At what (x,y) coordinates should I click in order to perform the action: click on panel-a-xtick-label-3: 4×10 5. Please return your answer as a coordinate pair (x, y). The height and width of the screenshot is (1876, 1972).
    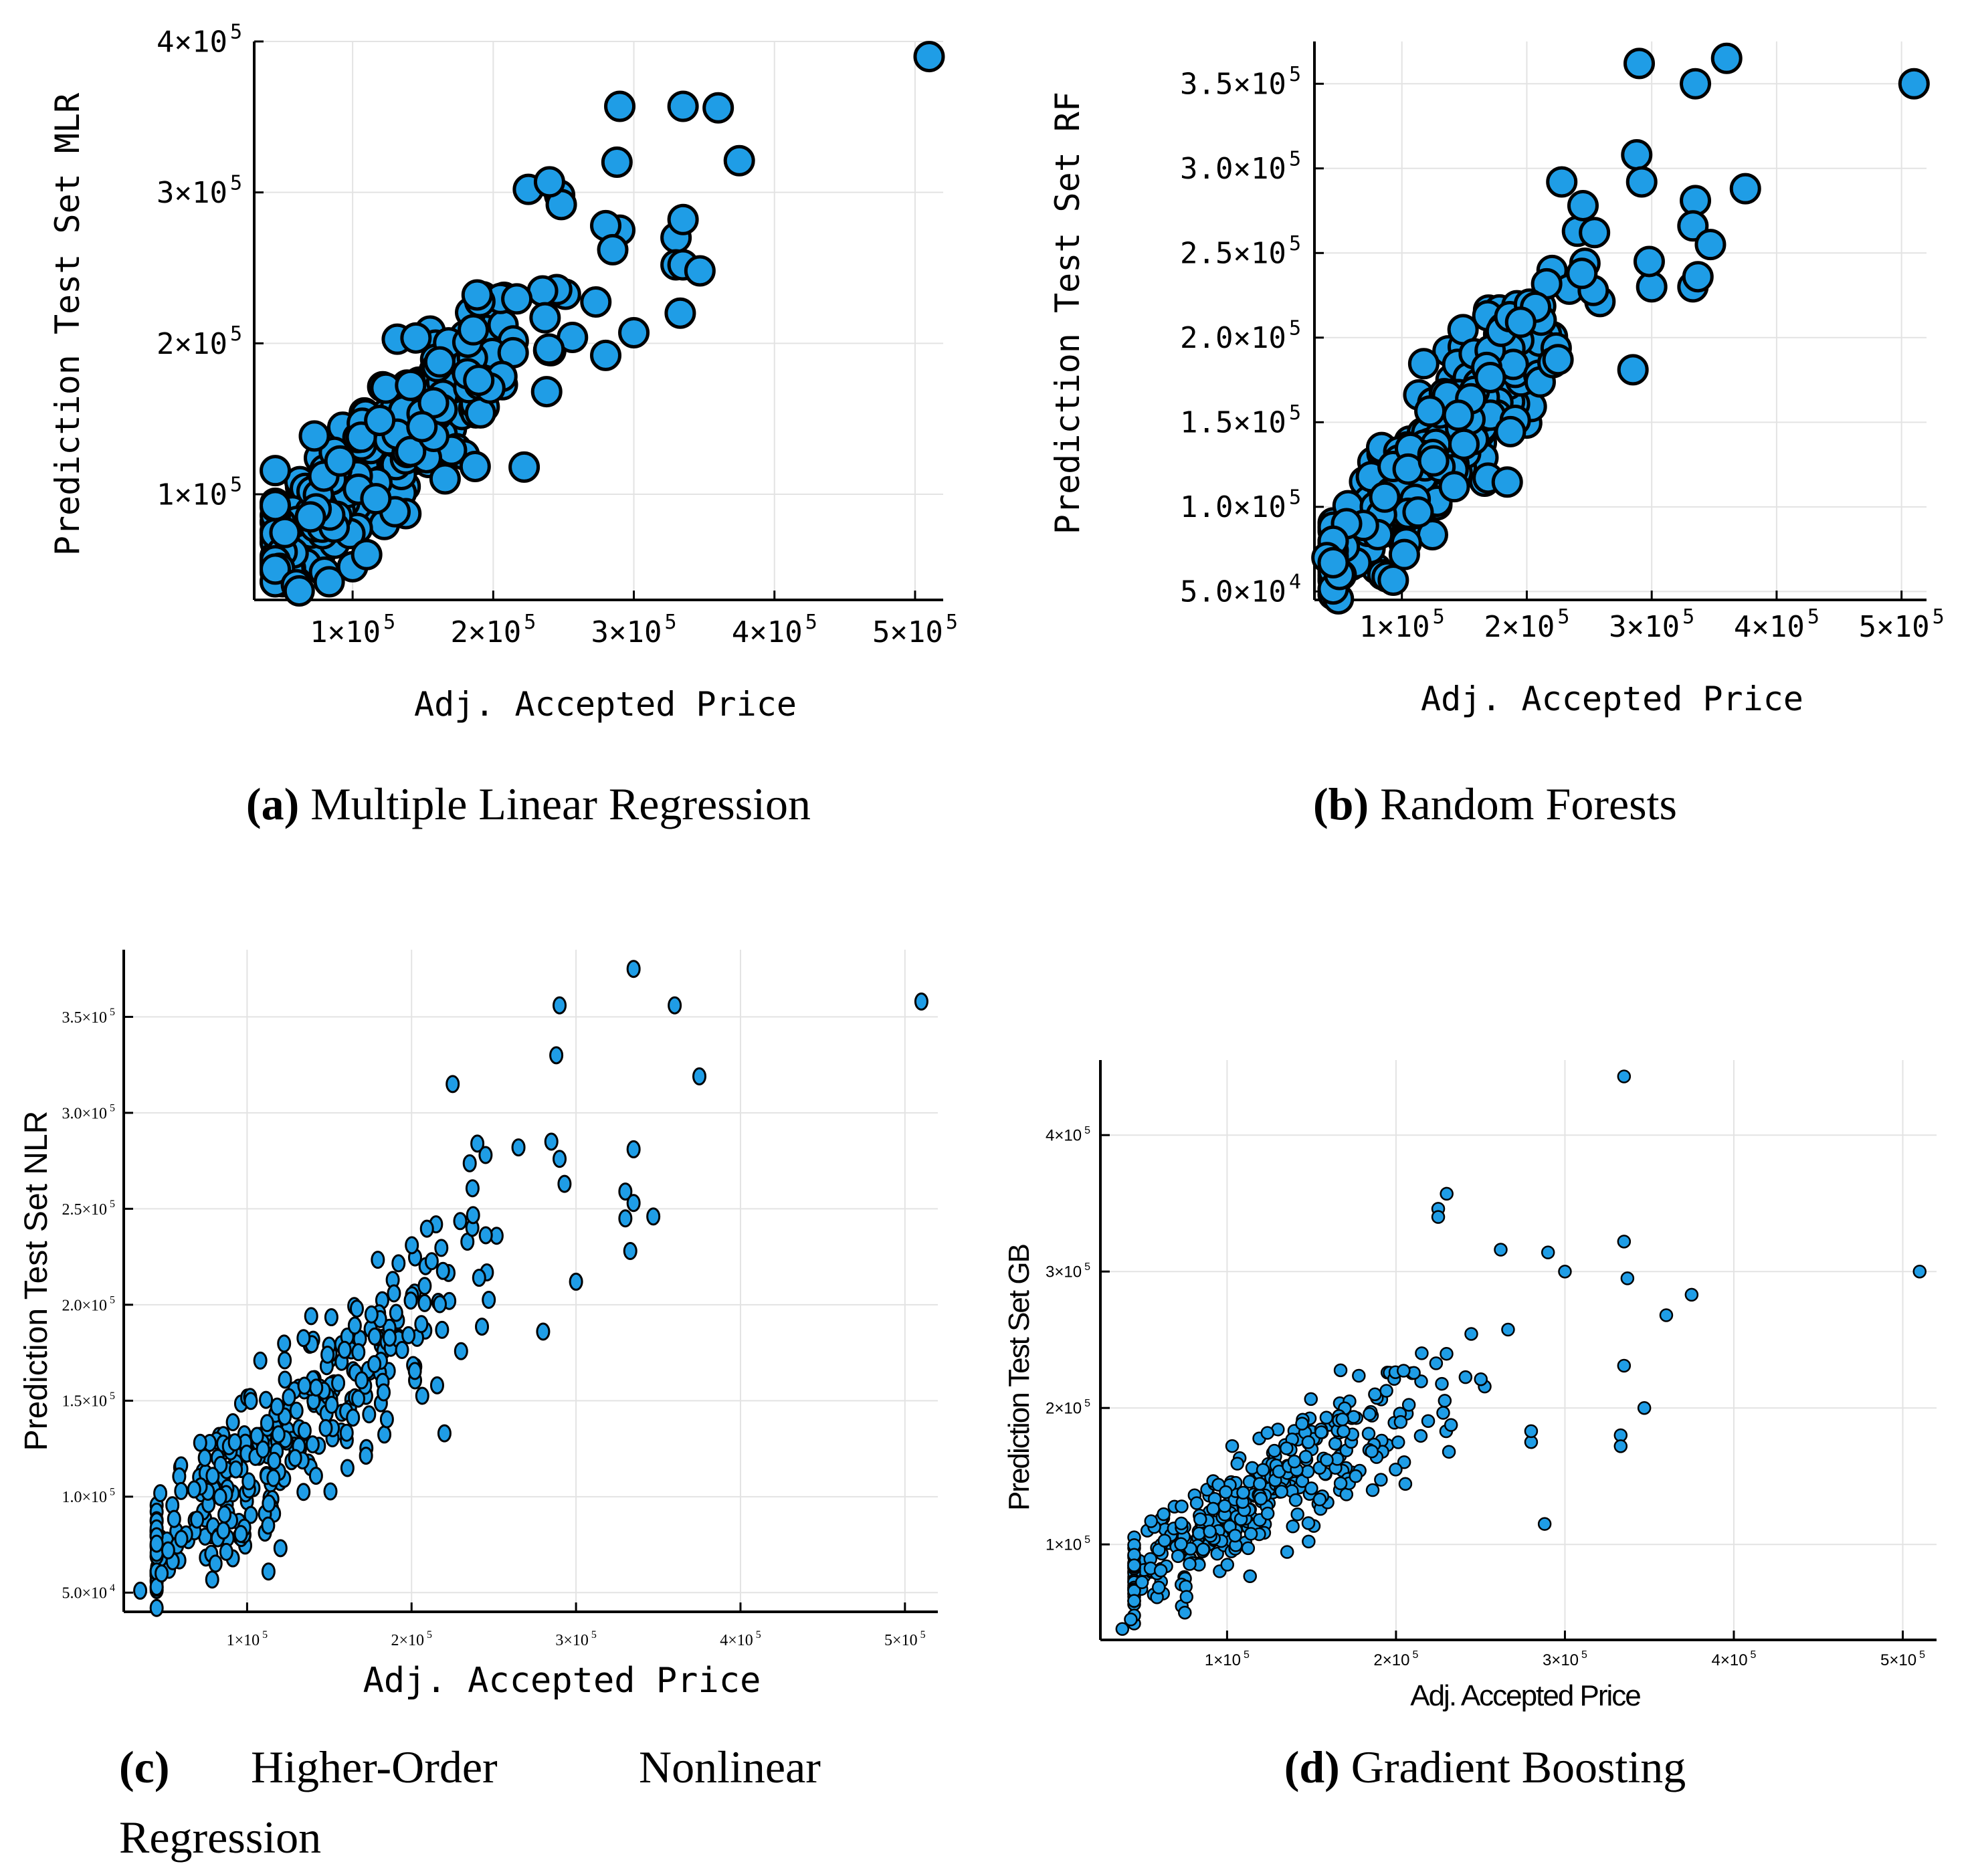
    Looking at the image, I should click on (774, 630).